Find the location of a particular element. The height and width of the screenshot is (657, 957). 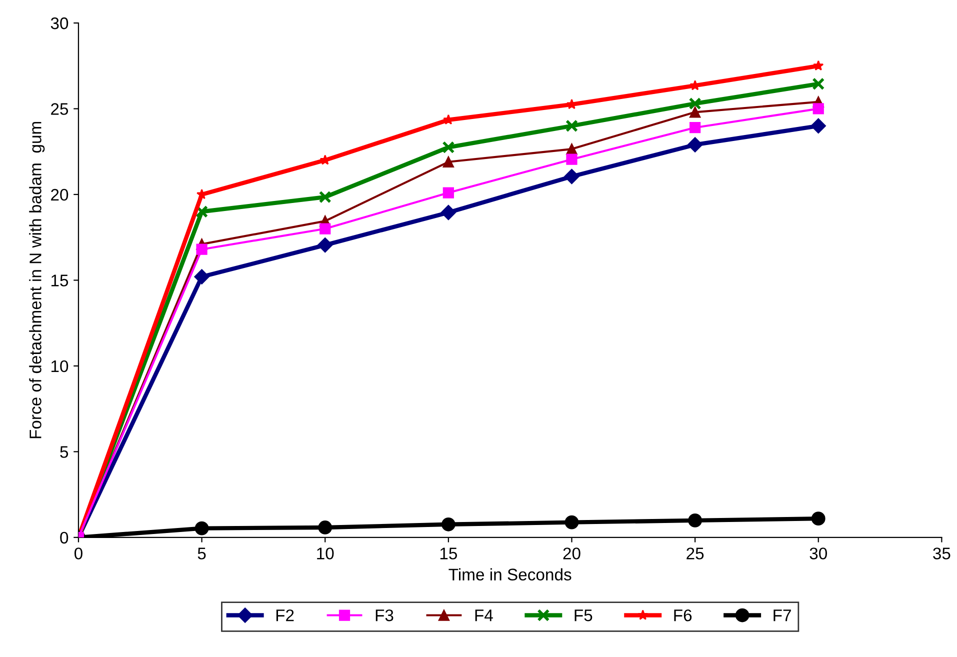

legend-label: F2 is located at coordinates (285, 615).